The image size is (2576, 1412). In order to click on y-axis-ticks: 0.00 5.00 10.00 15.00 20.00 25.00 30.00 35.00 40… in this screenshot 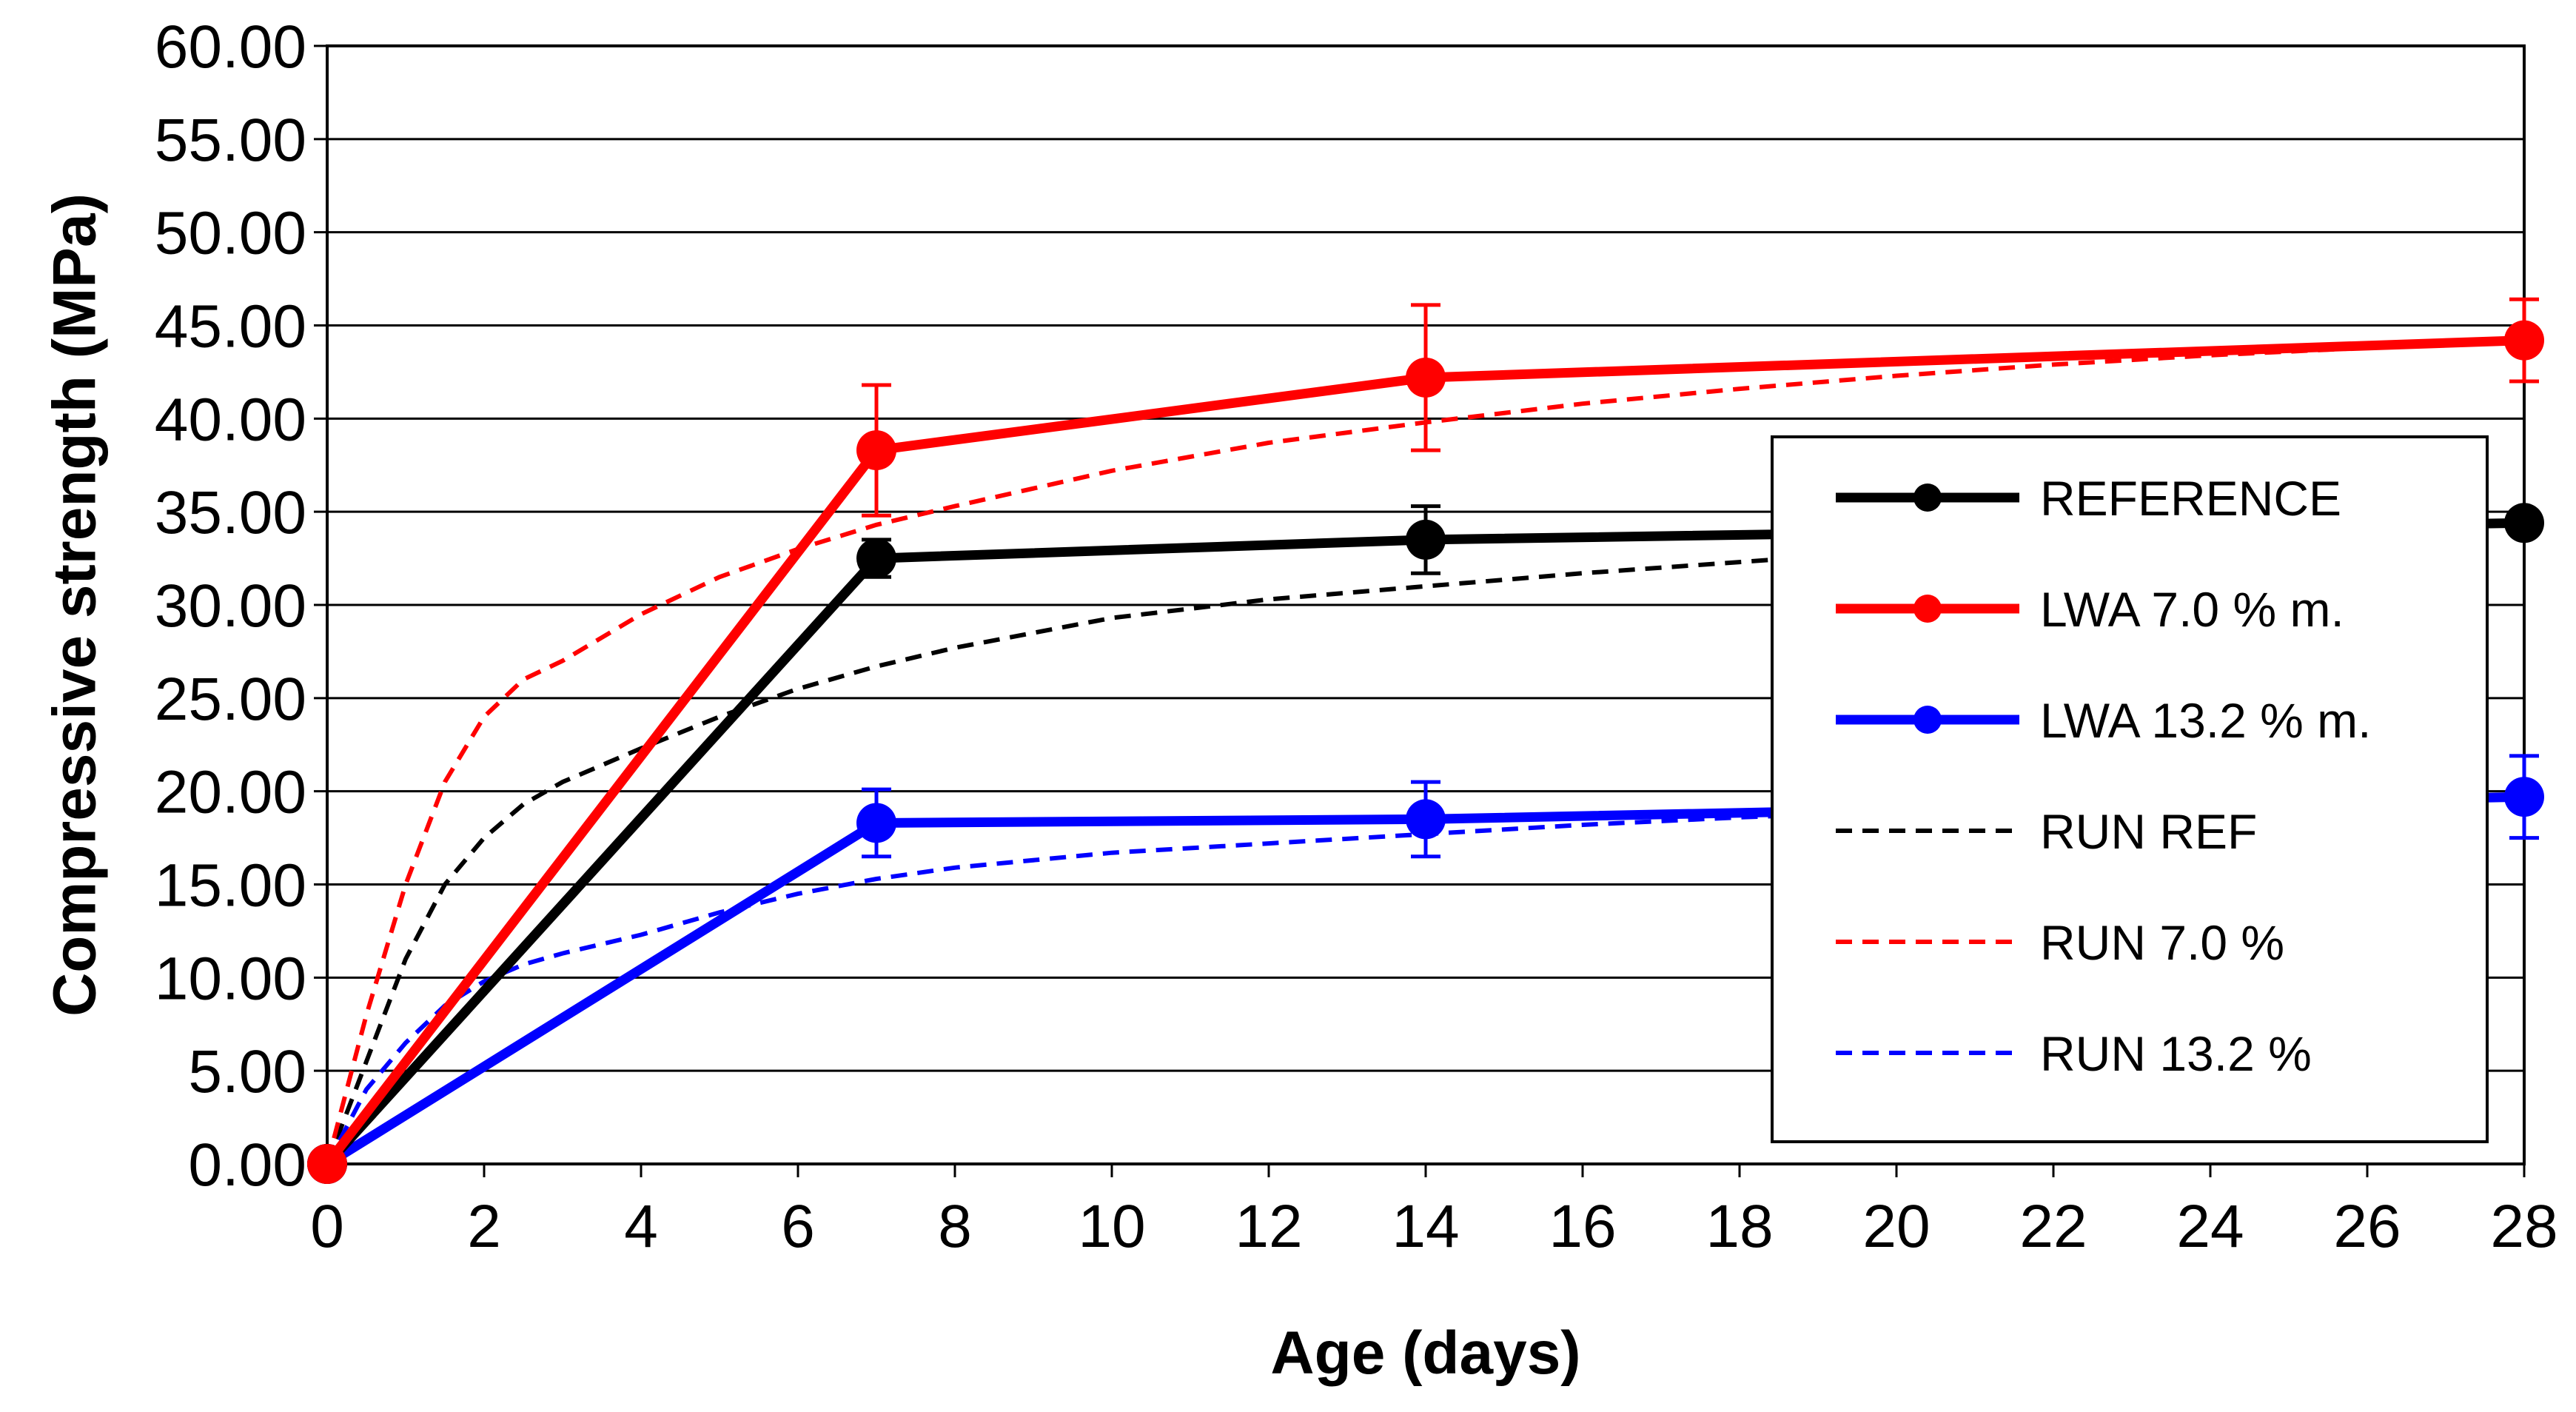, I will do `click(241, 606)`.